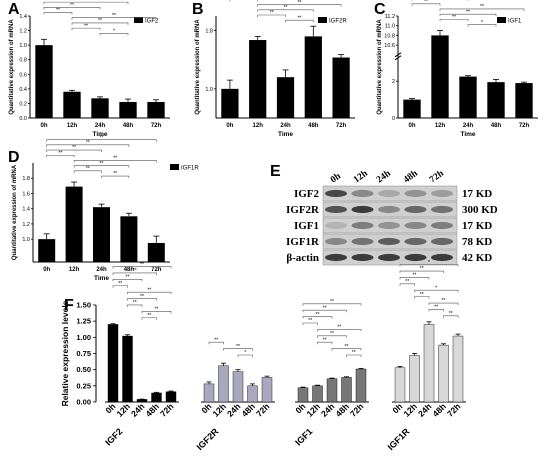 This screenshot has width=550, height=459. I want to click on protein-label: β-actin, so click(302, 258).